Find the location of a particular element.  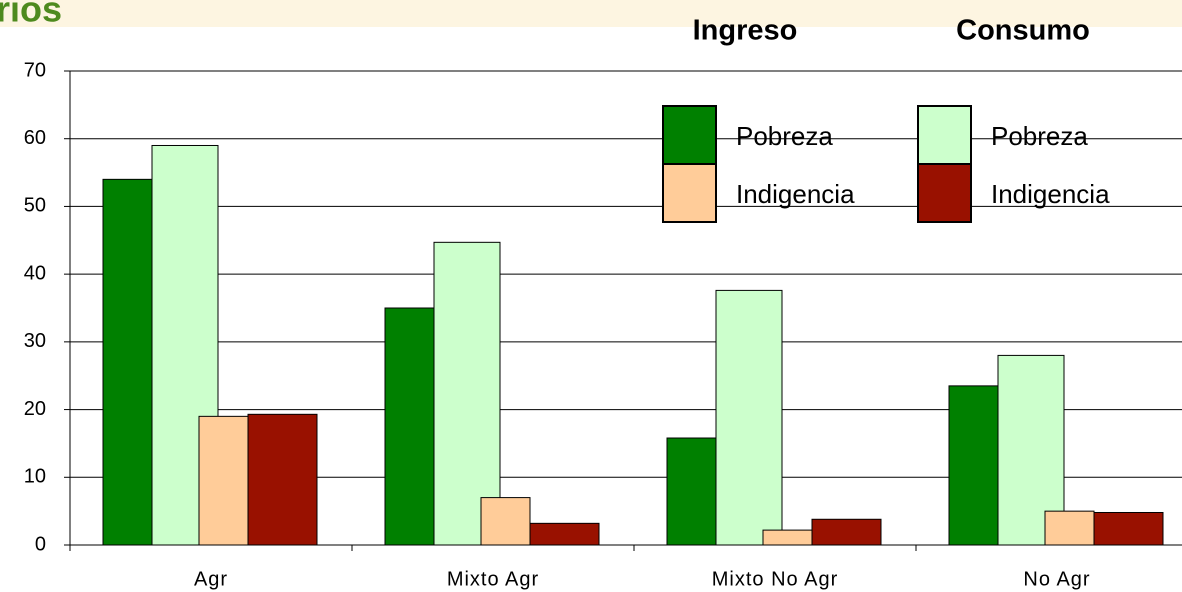

y-tick-label: 20 is located at coordinates (35, 409).